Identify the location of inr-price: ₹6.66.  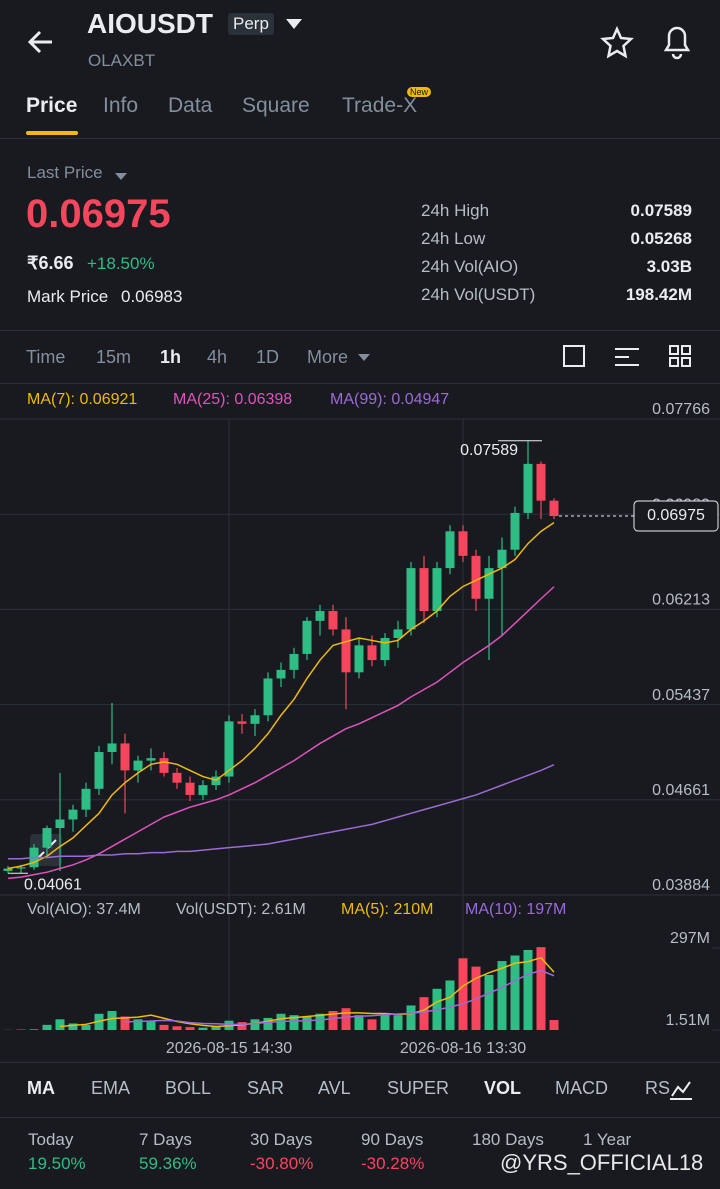
(50, 263).